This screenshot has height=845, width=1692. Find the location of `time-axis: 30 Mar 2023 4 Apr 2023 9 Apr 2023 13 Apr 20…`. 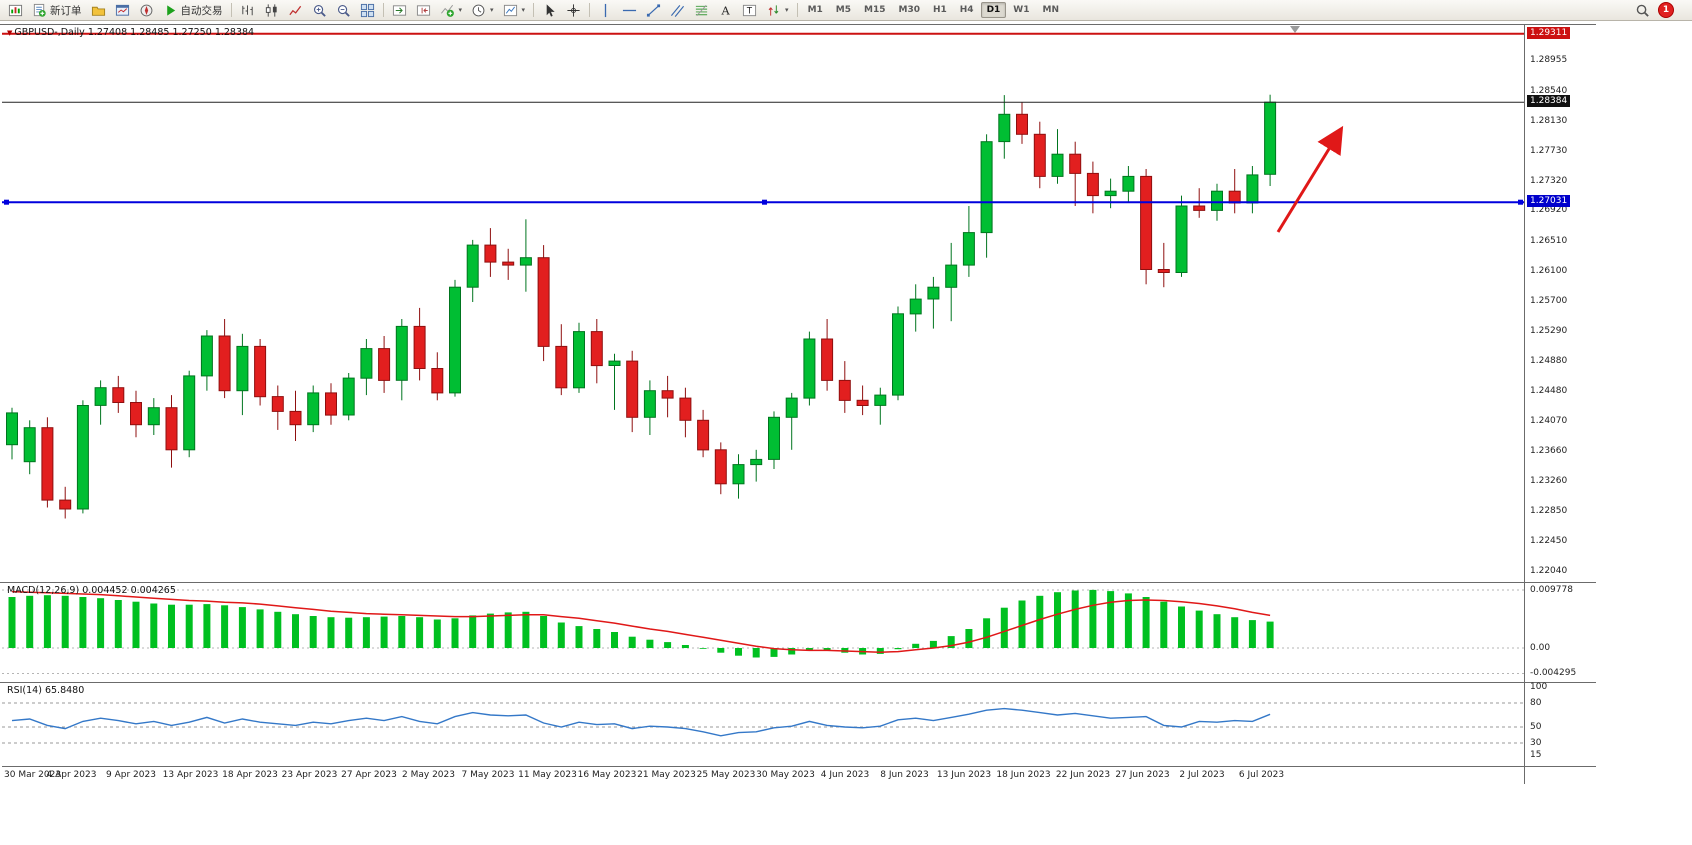

time-axis: 30 Mar 2023 4 Apr 2023 9 Apr 2023 13 Apr 20… is located at coordinates (799, 775).